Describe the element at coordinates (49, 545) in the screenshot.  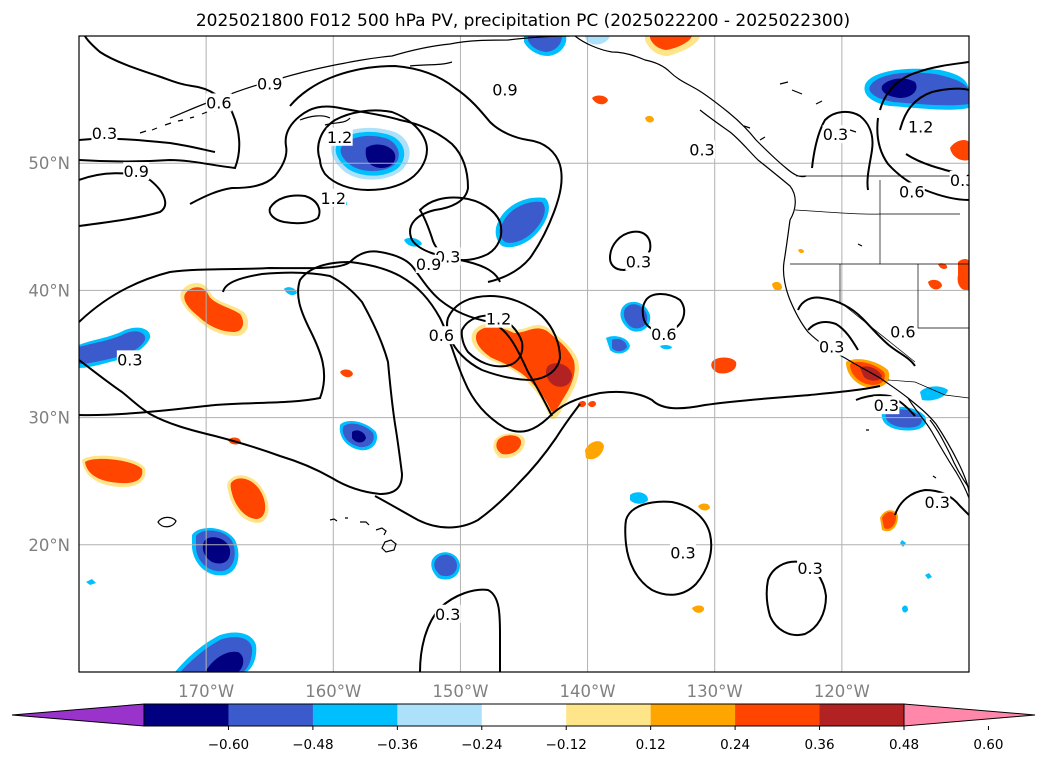
I see `lat-tick-label: 20°N` at that location.